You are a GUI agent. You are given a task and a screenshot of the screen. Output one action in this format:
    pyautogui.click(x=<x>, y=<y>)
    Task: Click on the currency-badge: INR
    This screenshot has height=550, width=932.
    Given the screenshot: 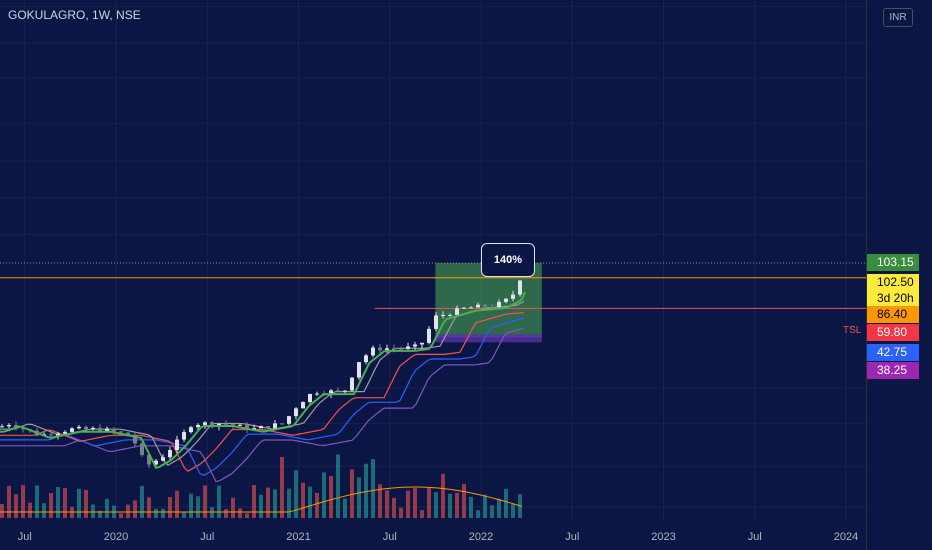 What is the action you would take?
    pyautogui.click(x=898, y=17)
    